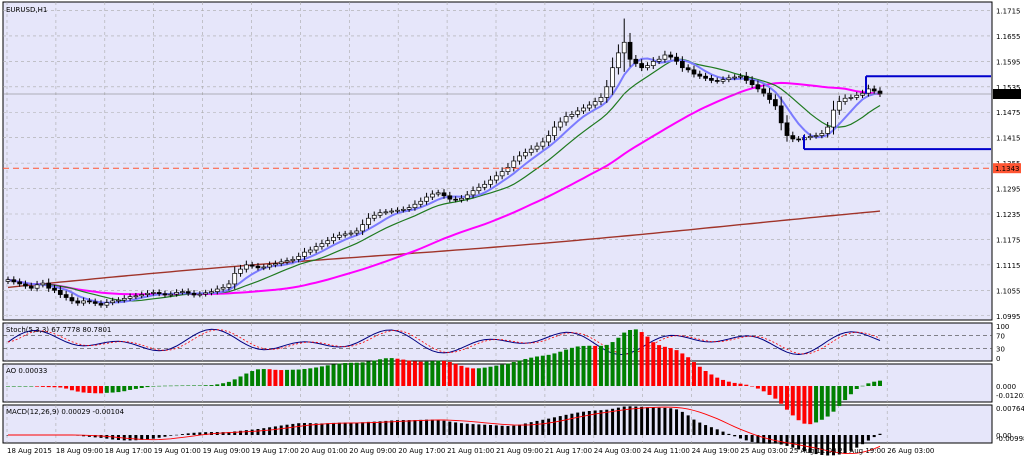  I want to click on price-tick-label: 1.1295, so click(1008, 190).